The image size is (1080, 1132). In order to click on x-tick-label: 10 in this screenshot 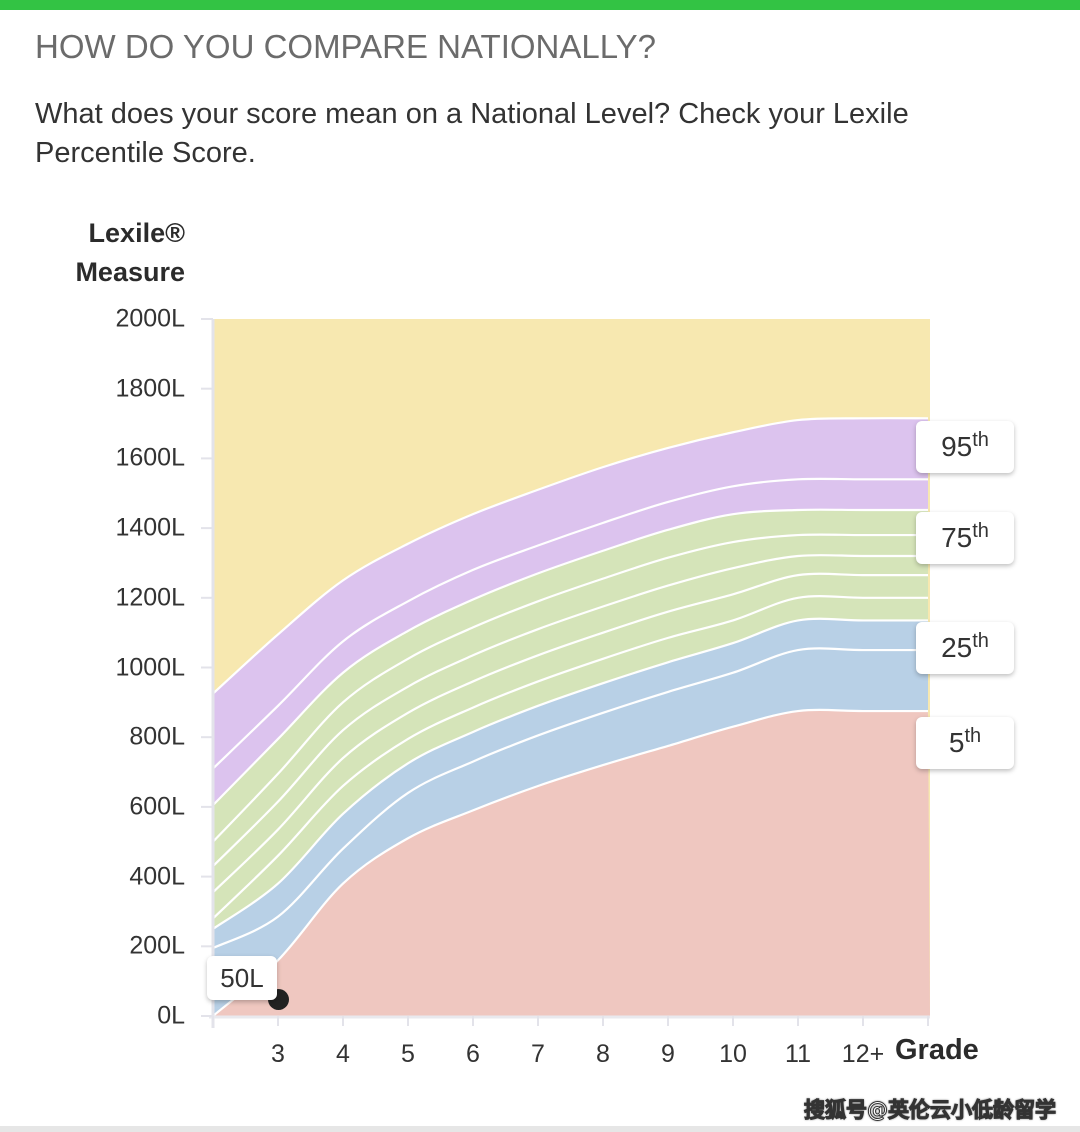, I will do `click(733, 1054)`.